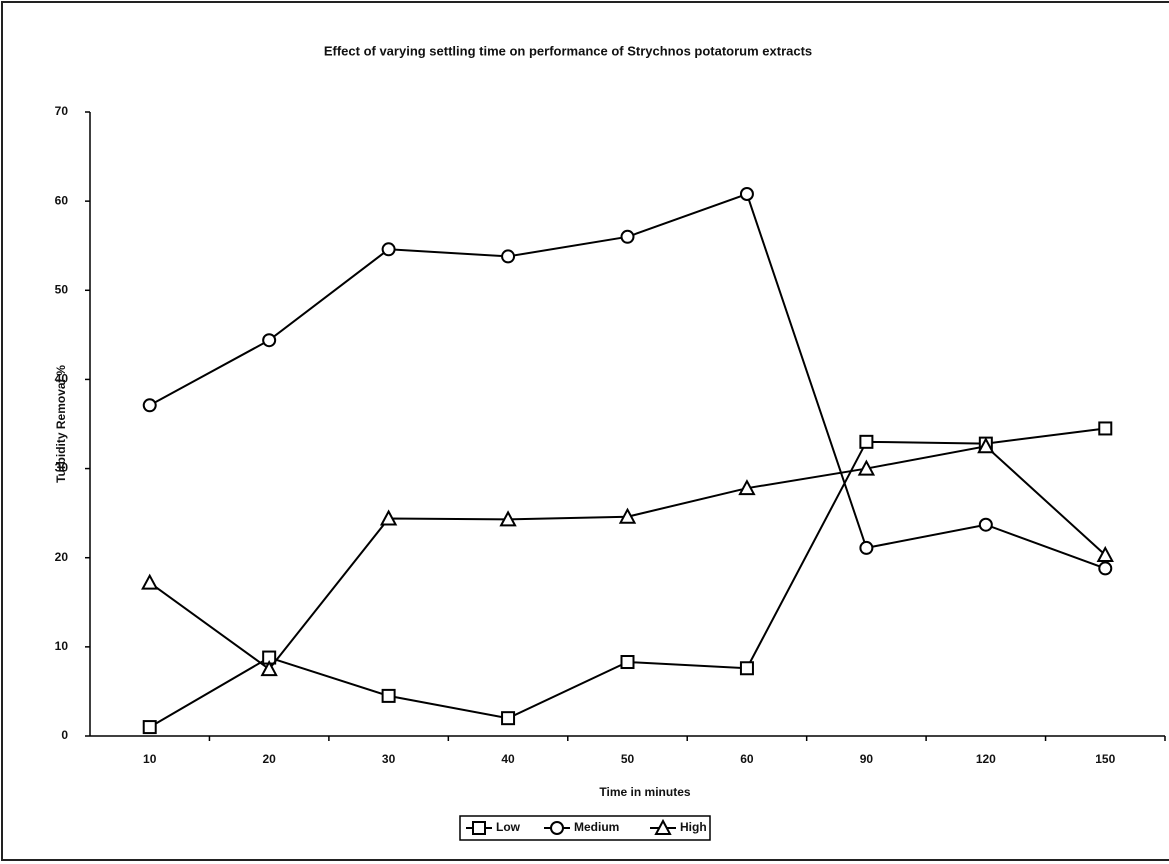 The width and height of the screenshot is (1169, 864). What do you see at coordinates (150, 759) in the screenshot?
I see `x-tick-label: 10` at bounding box center [150, 759].